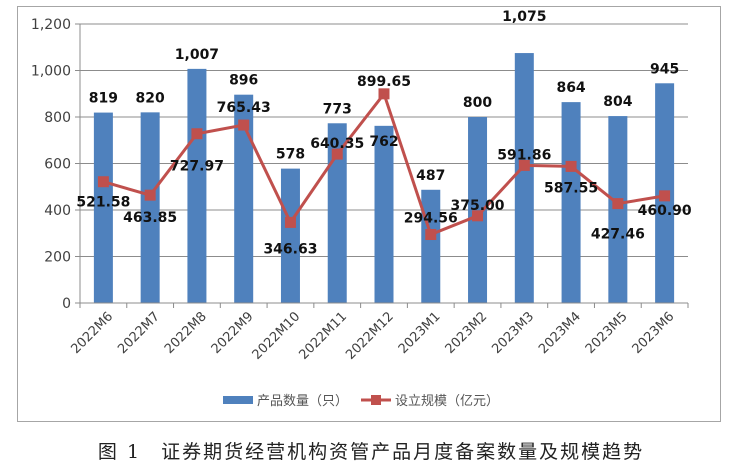 Image resolution: width=742 pixels, height=469 pixels. Describe the element at coordinates (524, 155) in the screenshot. I see `line-value-label: 591.86` at that location.